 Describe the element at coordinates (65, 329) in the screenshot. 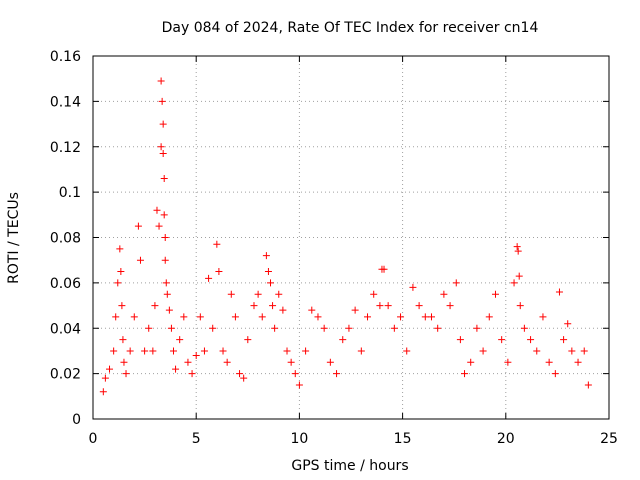

I see `y-tick-label: 0.04` at that location.